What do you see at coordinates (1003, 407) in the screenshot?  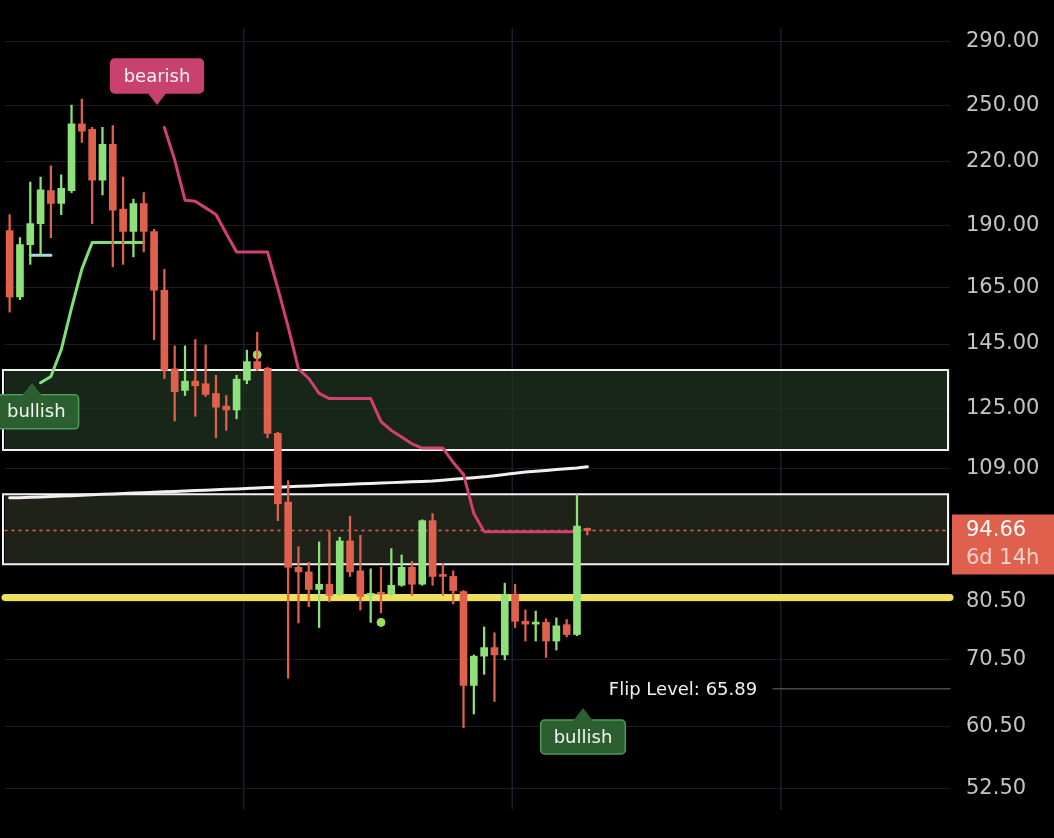 I see `y-tick-label: 125.00` at bounding box center [1003, 407].